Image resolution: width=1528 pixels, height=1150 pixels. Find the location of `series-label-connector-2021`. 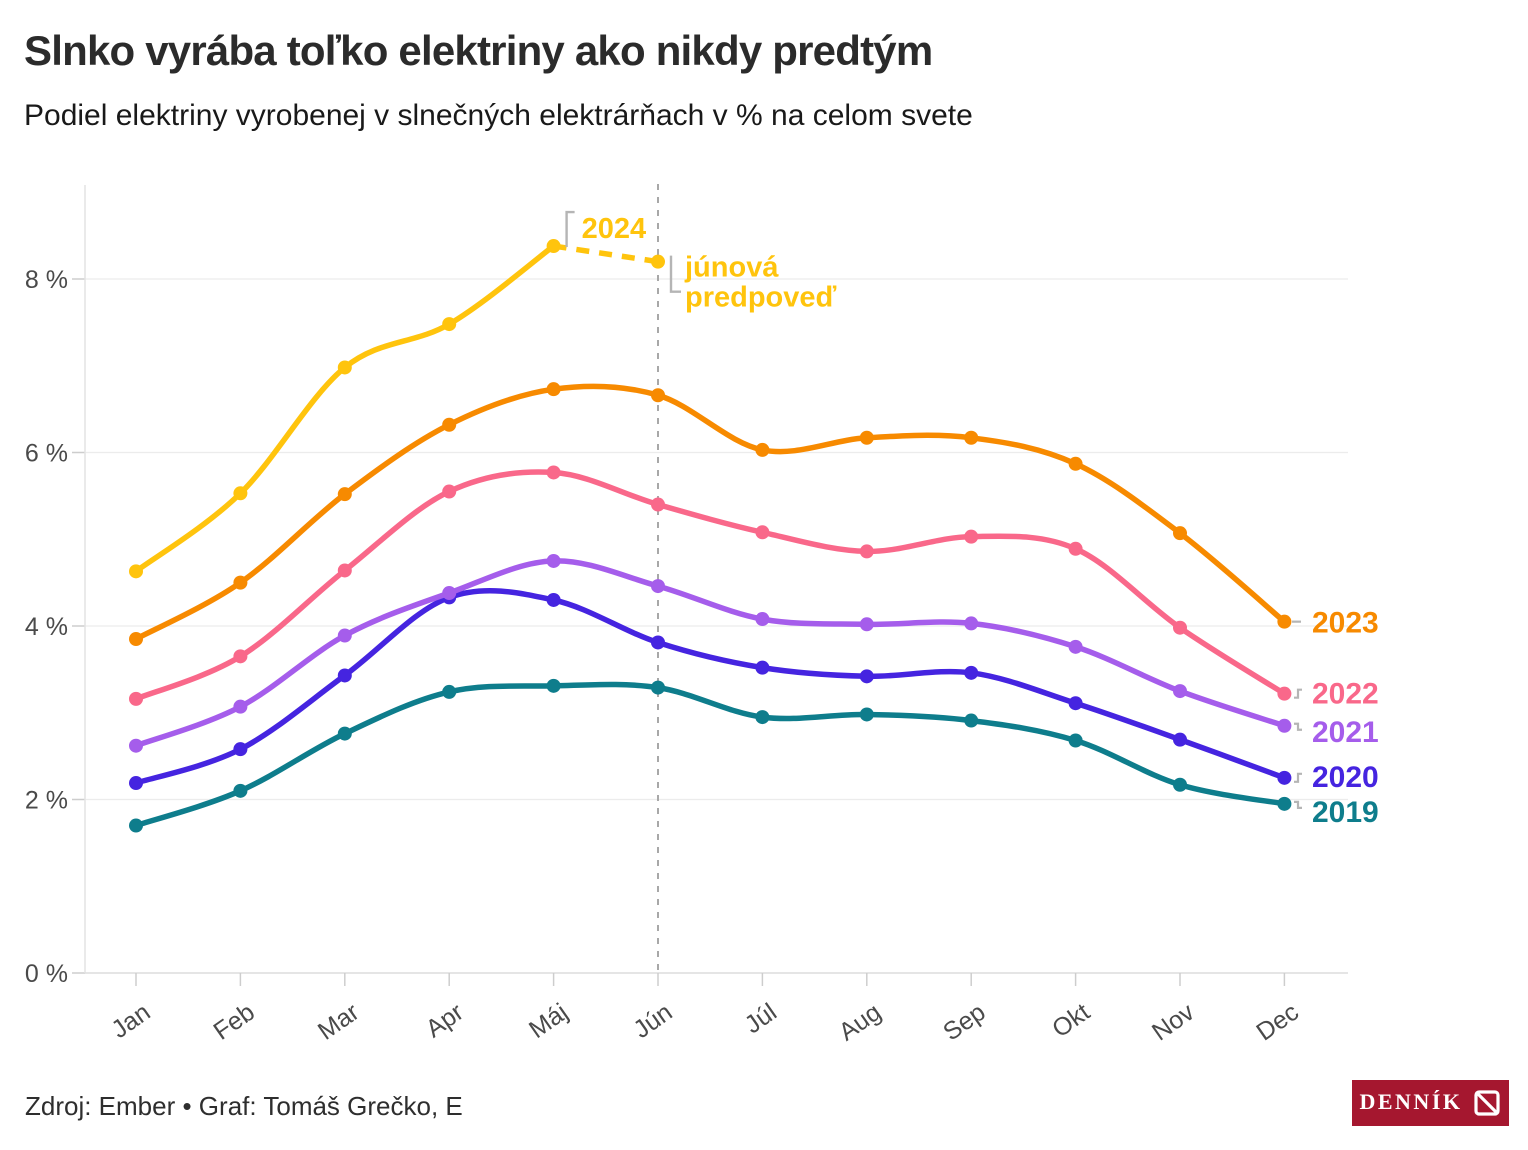

series-label-connector-2021 is located at coordinates (1298, 726).